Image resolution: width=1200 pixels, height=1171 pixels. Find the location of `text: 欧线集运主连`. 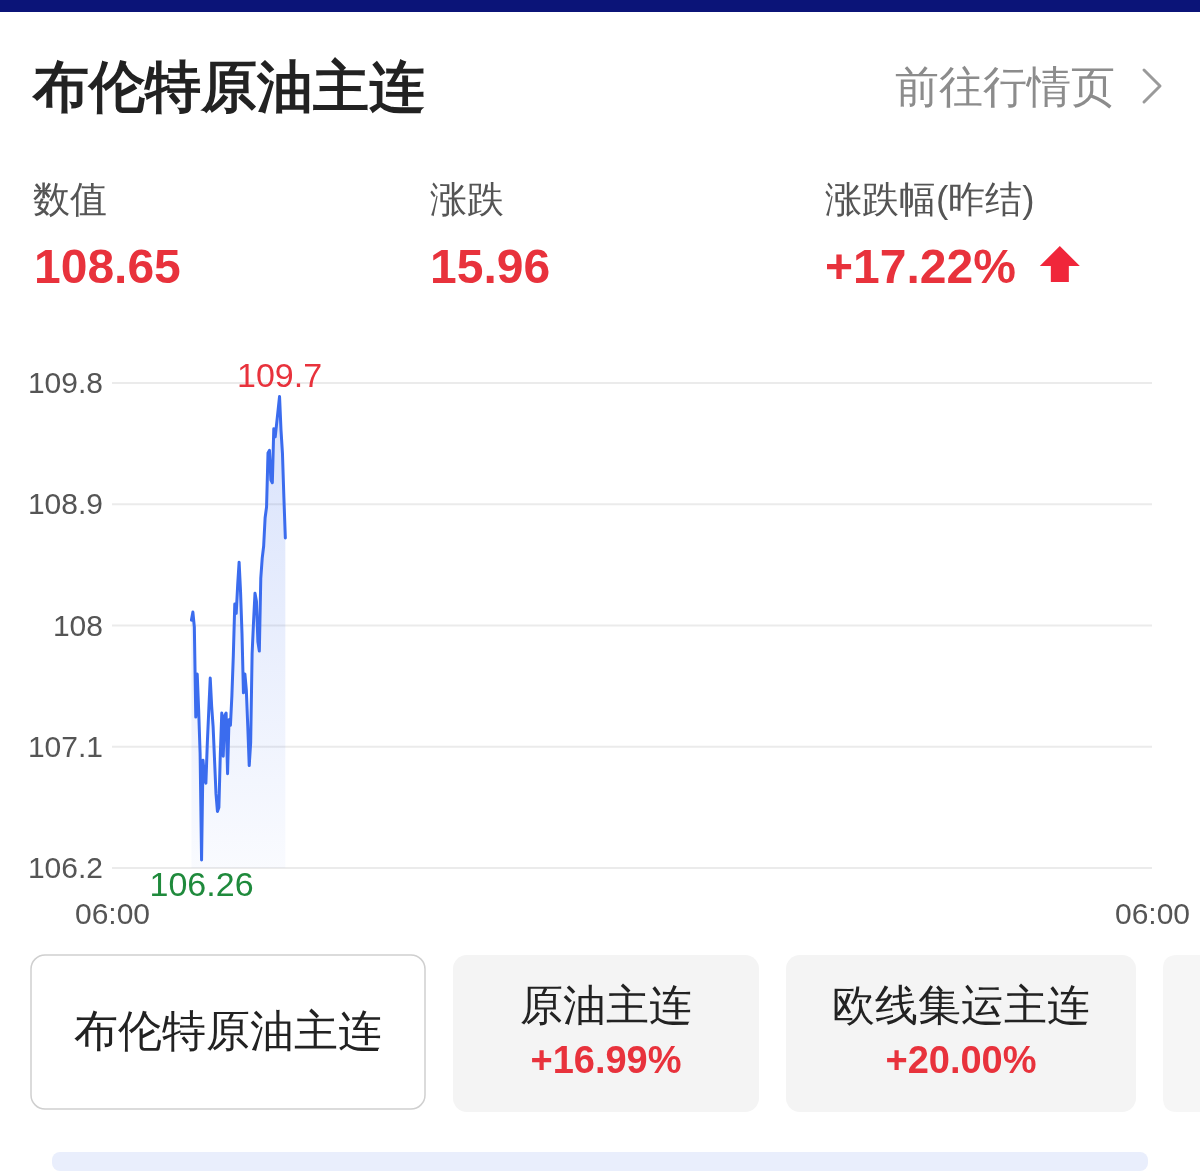

text: 欧线集运主连 is located at coordinates (961, 1005).